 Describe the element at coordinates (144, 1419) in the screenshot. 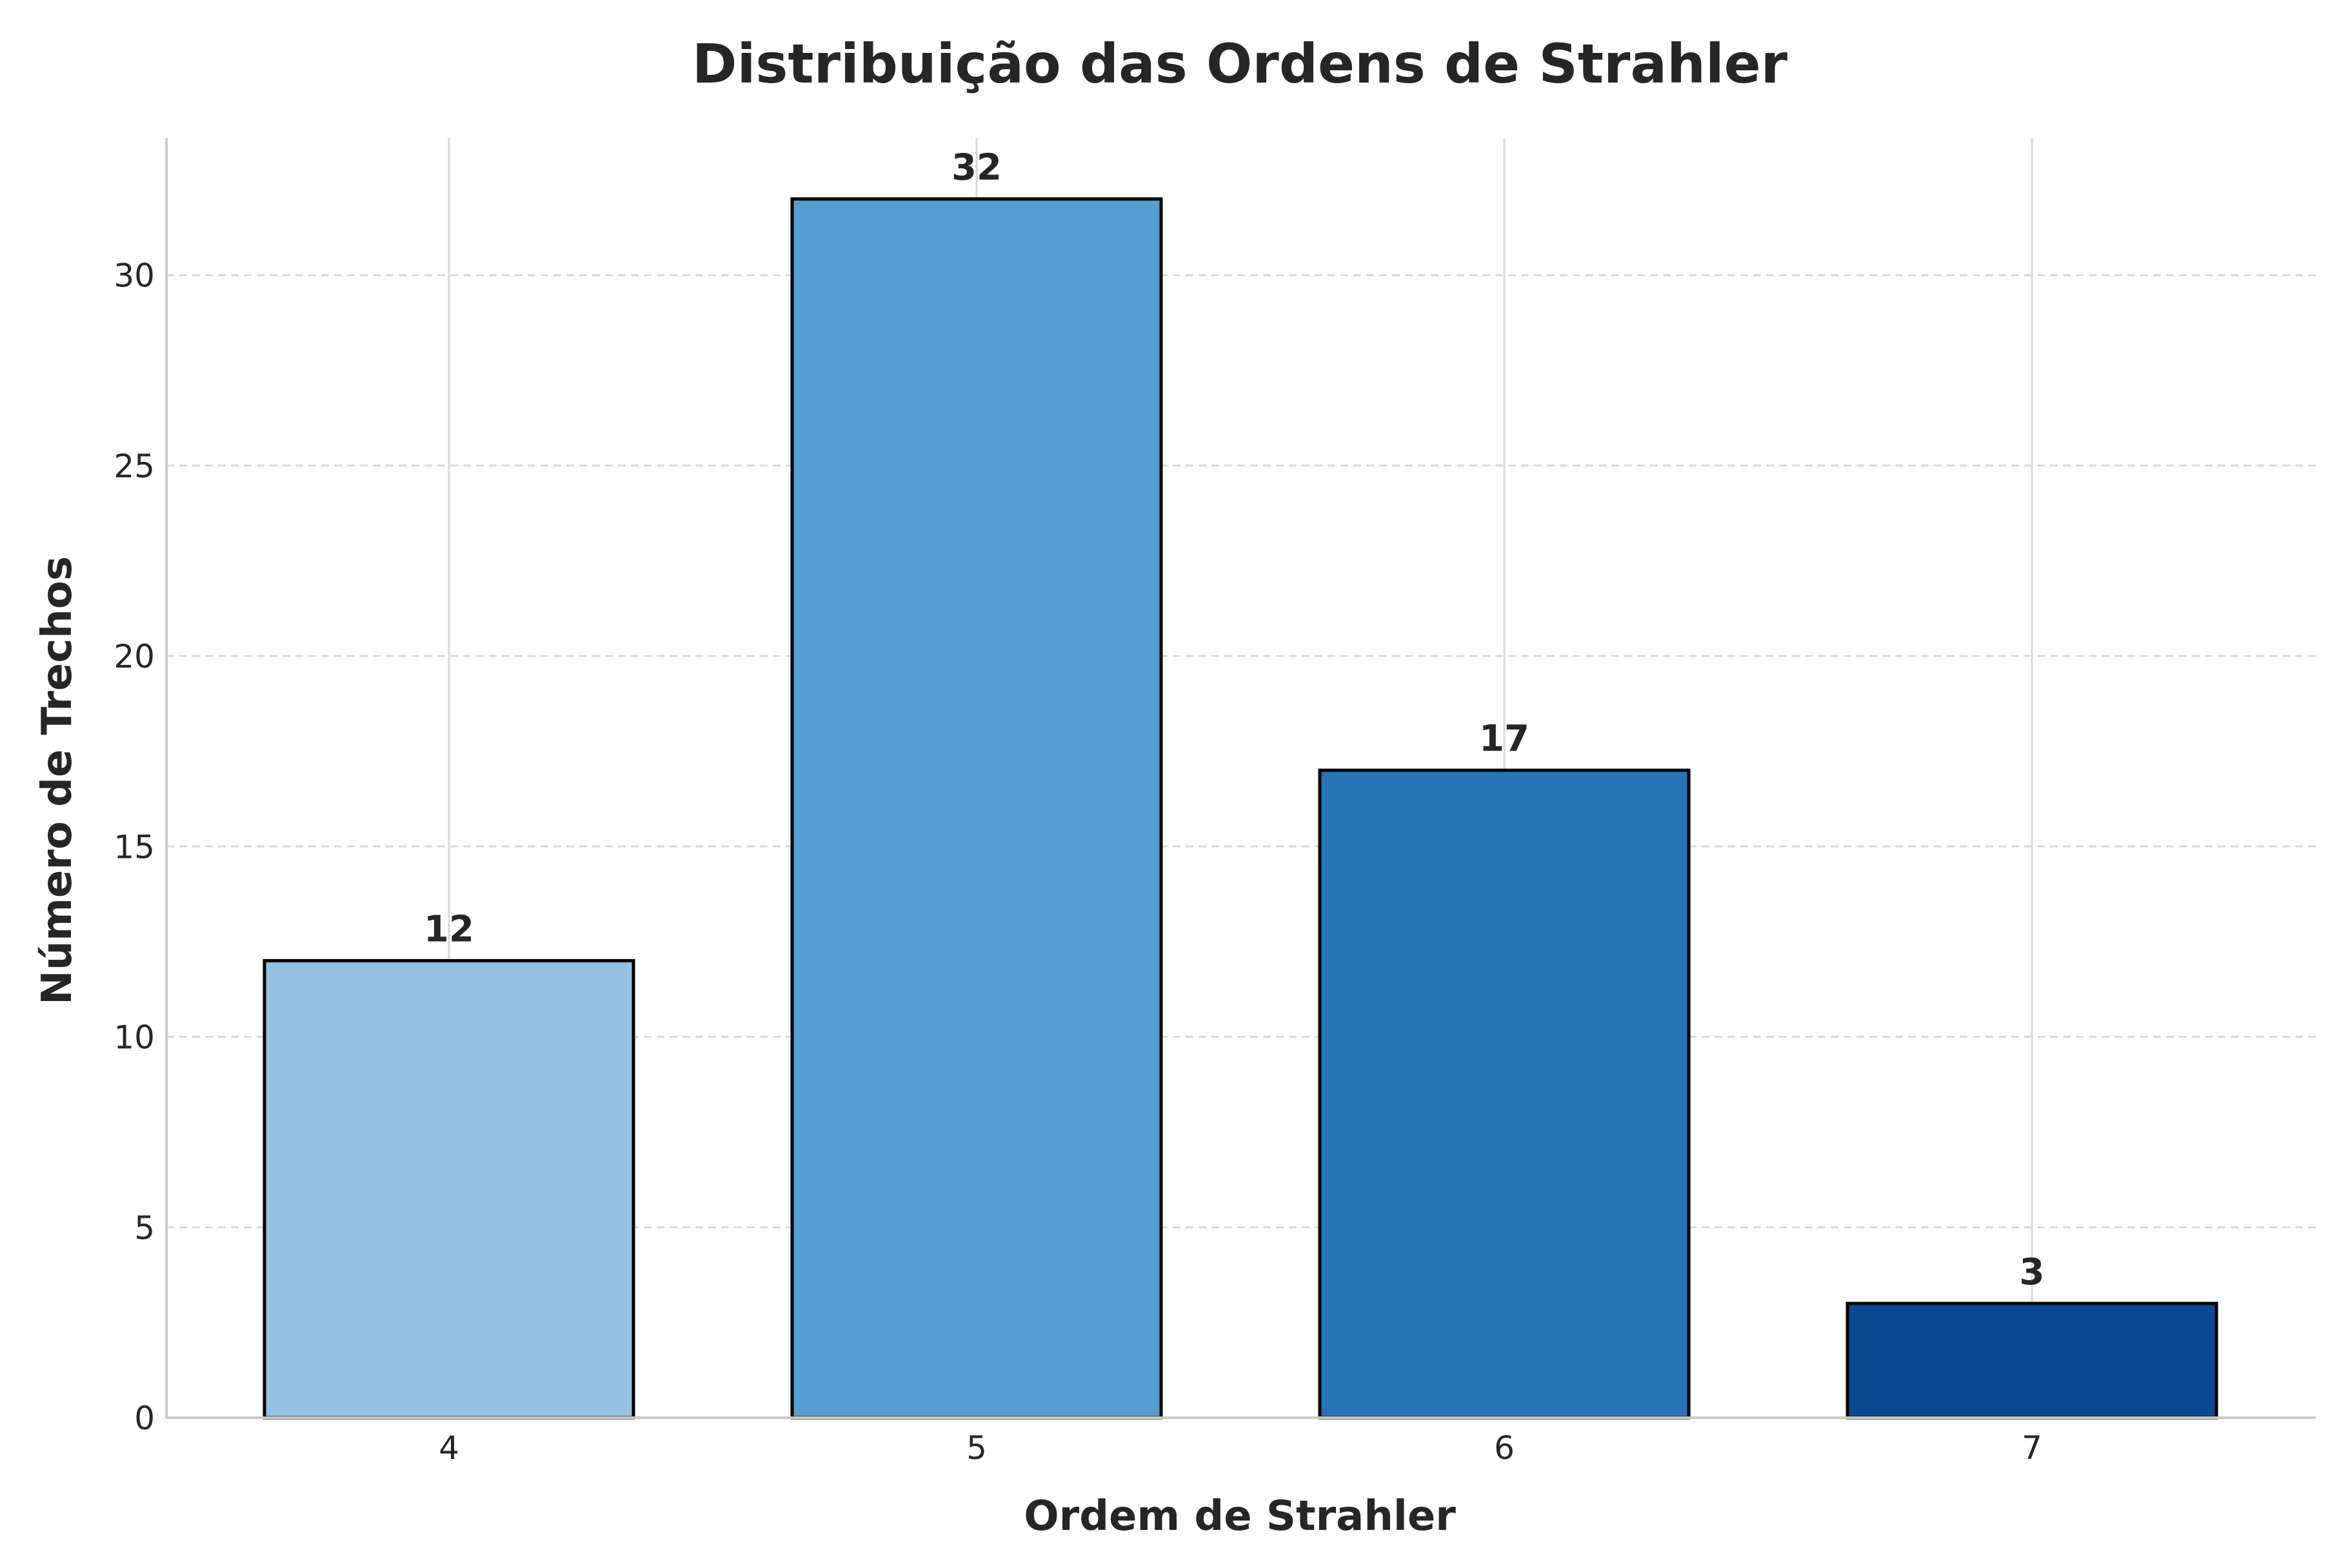

I see `y-tick-label: 0` at that location.